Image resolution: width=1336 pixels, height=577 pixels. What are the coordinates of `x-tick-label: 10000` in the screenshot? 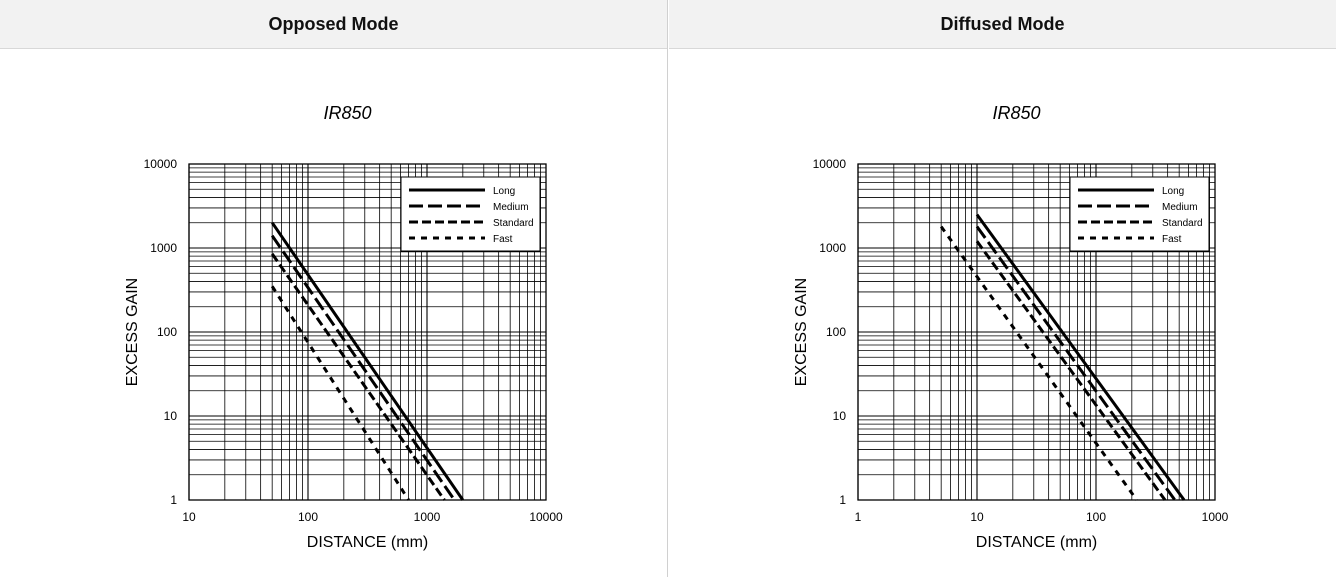 It's located at (546, 517).